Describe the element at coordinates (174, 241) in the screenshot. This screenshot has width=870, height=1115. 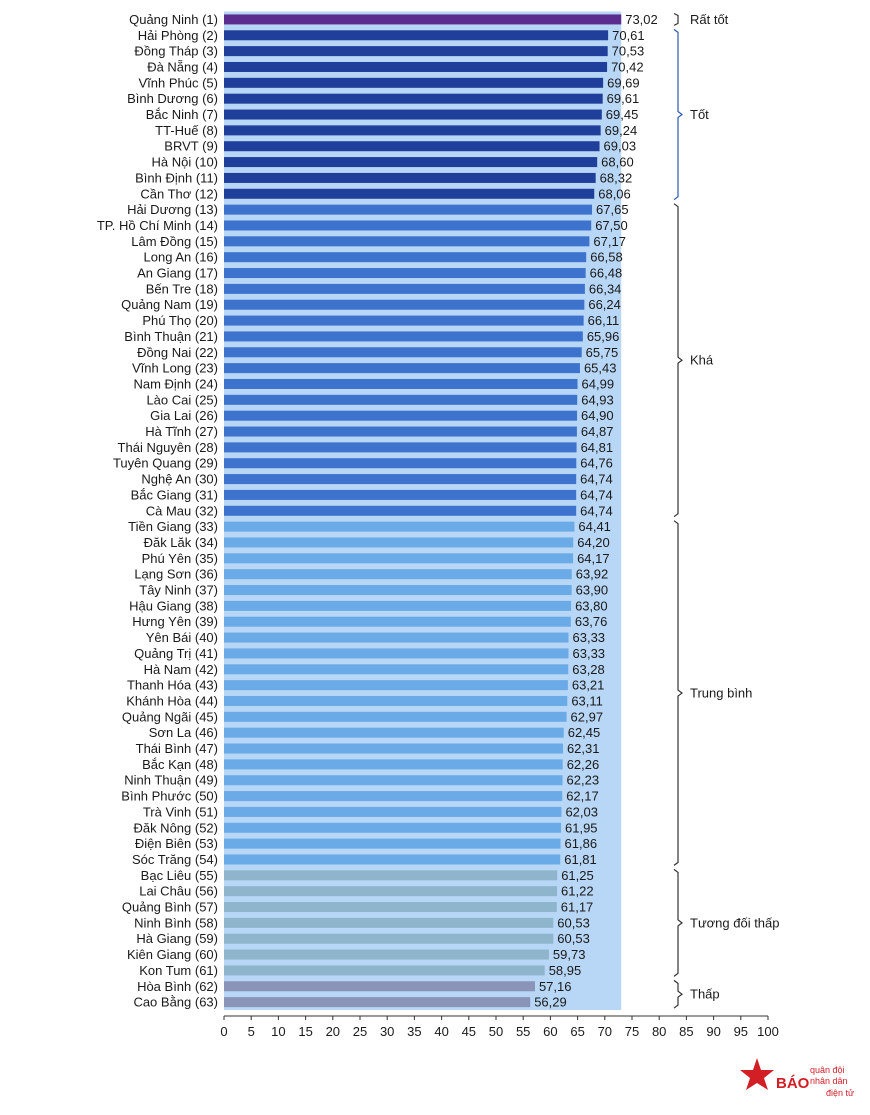
I see `category-label: Lâm Đồng (15)` at that location.